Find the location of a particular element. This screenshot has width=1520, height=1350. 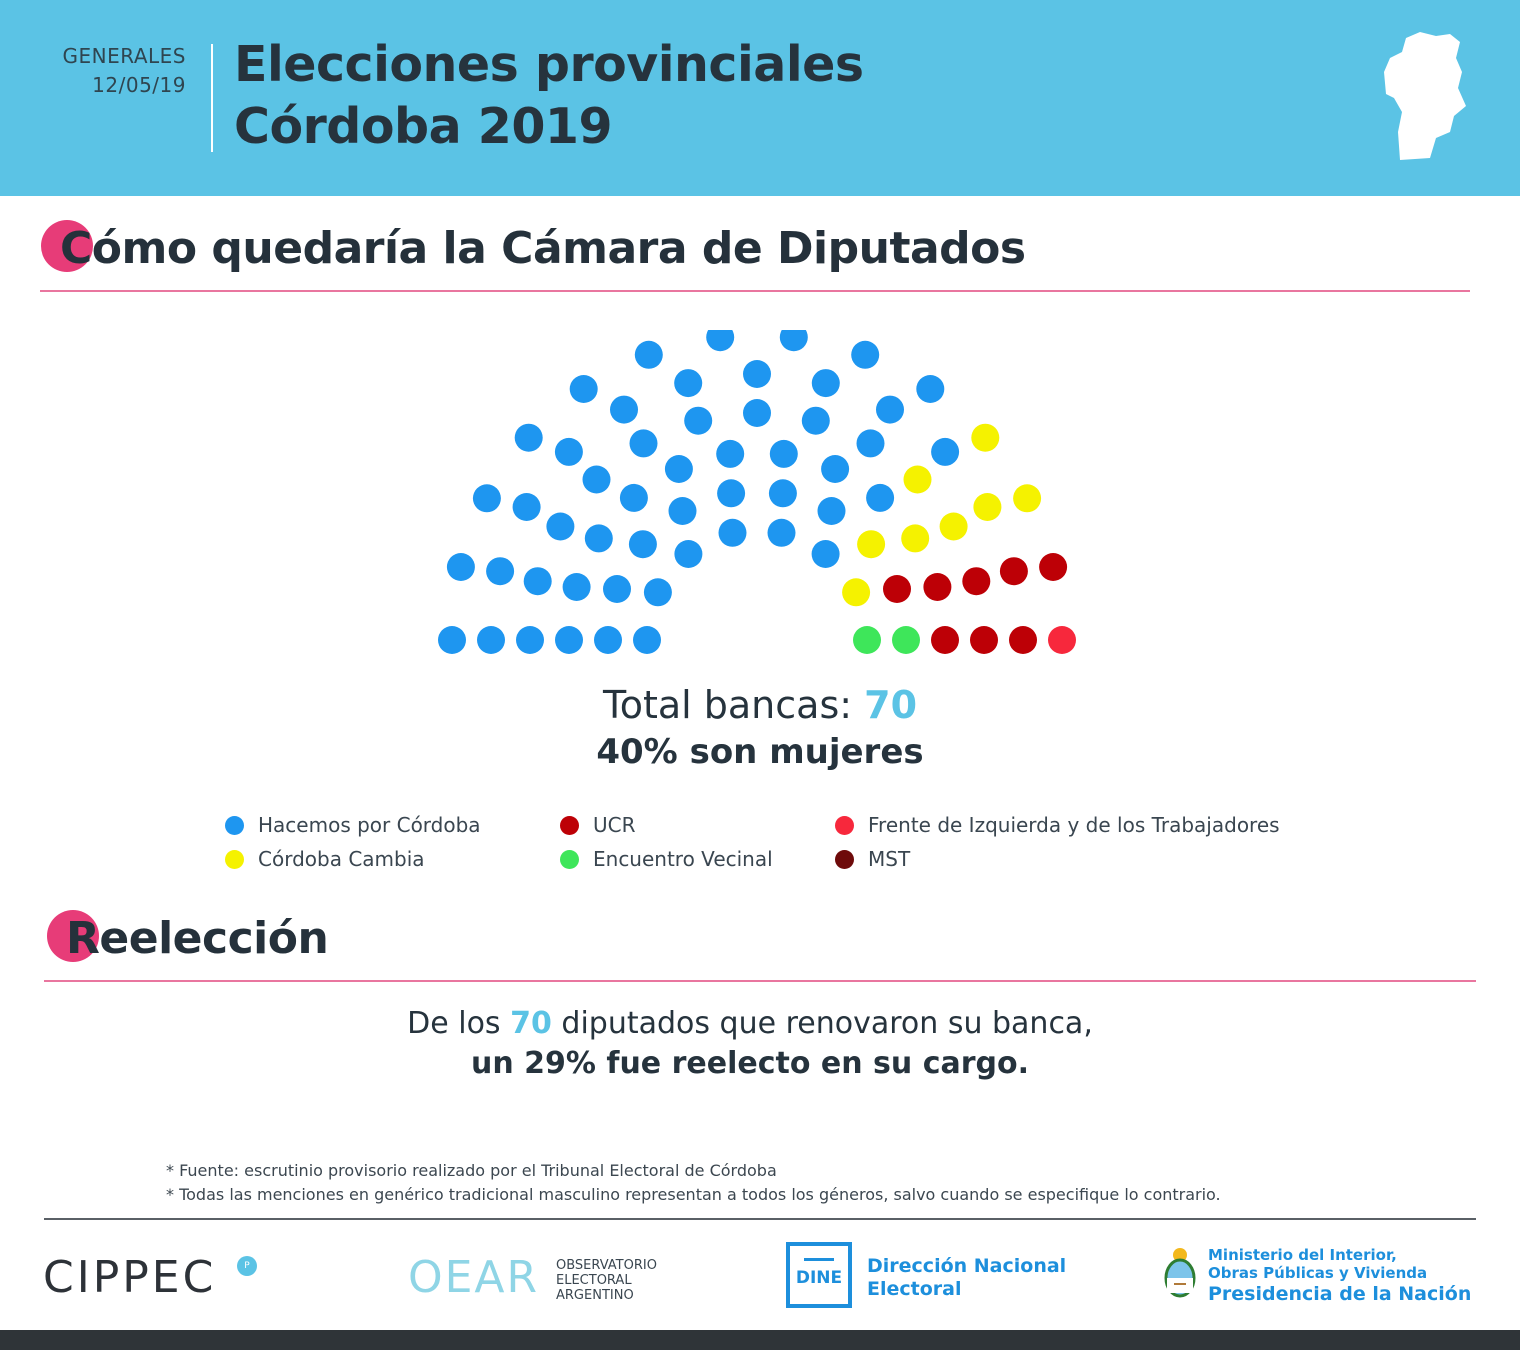

dine-name-line-2: Electoral is located at coordinates (914, 1289).